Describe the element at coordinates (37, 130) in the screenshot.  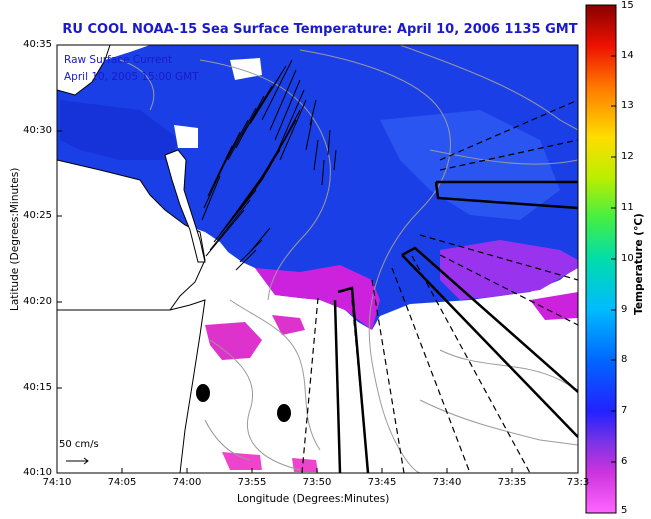
I see `y-tick-label: 40:30` at that location.